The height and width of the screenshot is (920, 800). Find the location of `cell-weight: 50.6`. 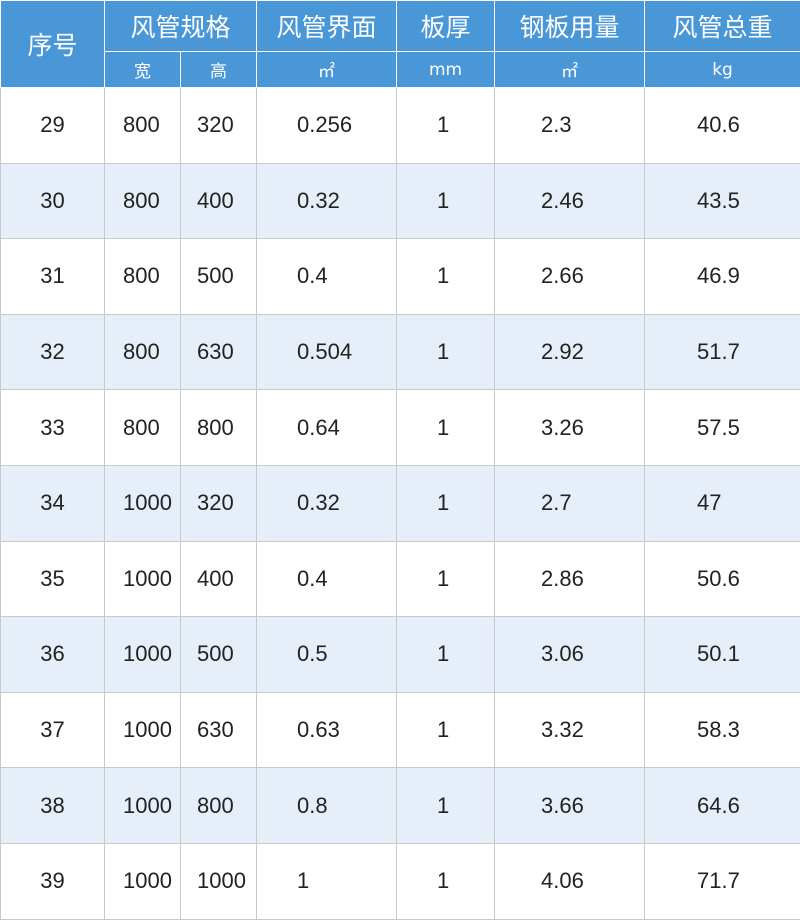

cell-weight: 50.6 is located at coordinates (722, 579).